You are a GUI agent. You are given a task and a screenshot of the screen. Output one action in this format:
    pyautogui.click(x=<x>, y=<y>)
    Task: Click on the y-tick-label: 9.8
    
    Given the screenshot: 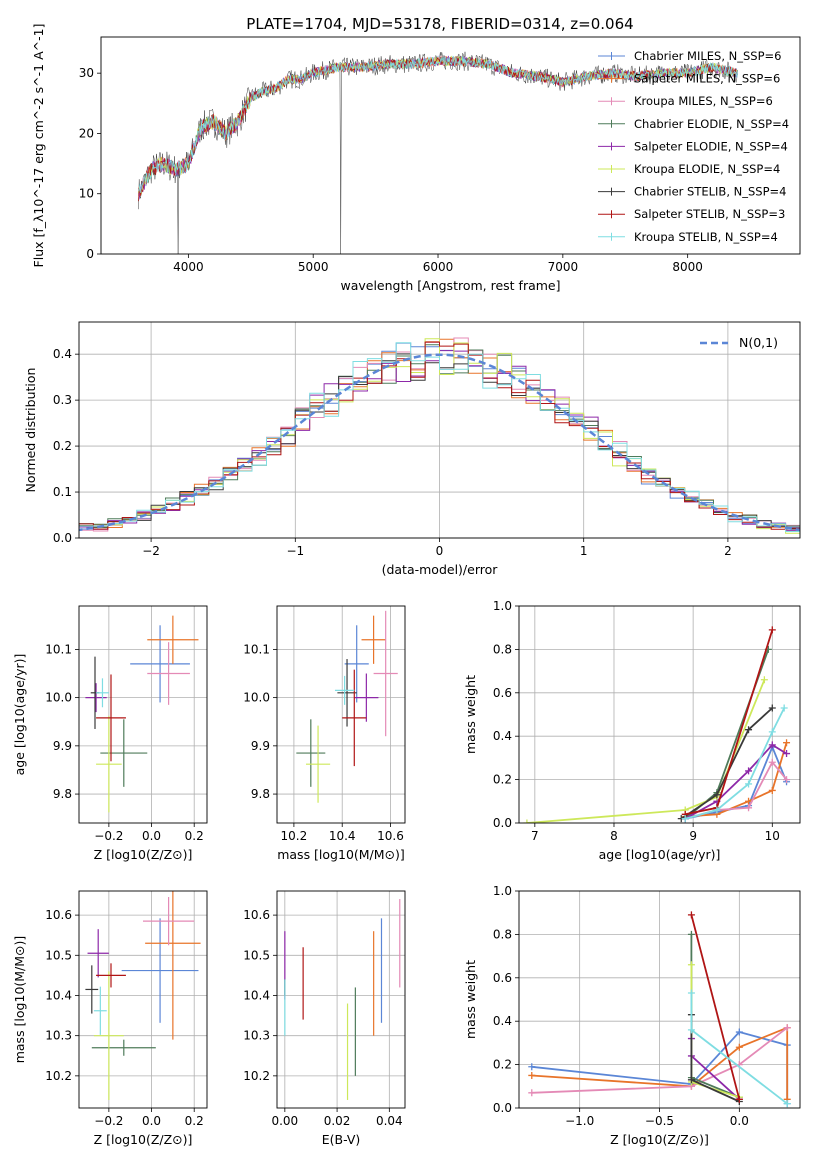 What is the action you would take?
    pyautogui.click(x=62, y=794)
    